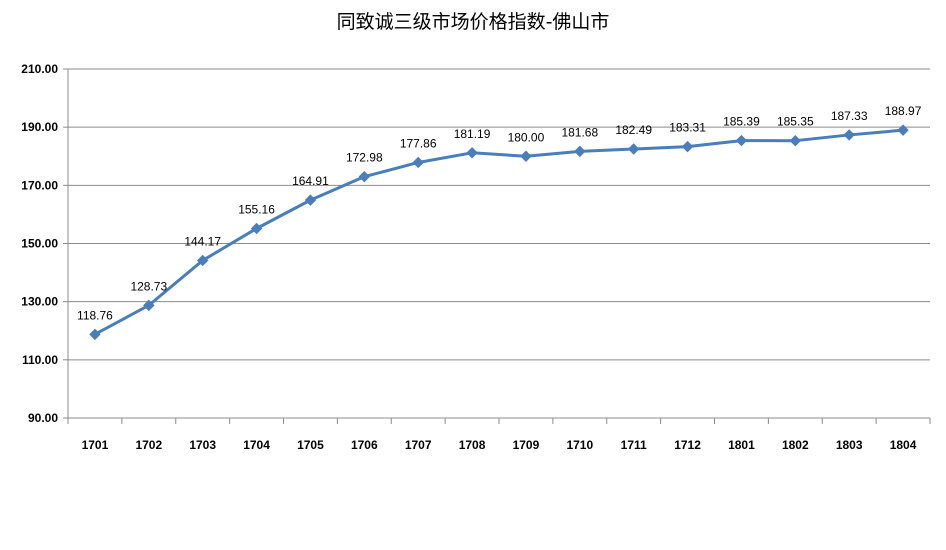 Image resolution: width=946 pixels, height=550 pixels. What do you see at coordinates (634, 445) in the screenshot?
I see `x-tick-label: 1711` at bounding box center [634, 445].